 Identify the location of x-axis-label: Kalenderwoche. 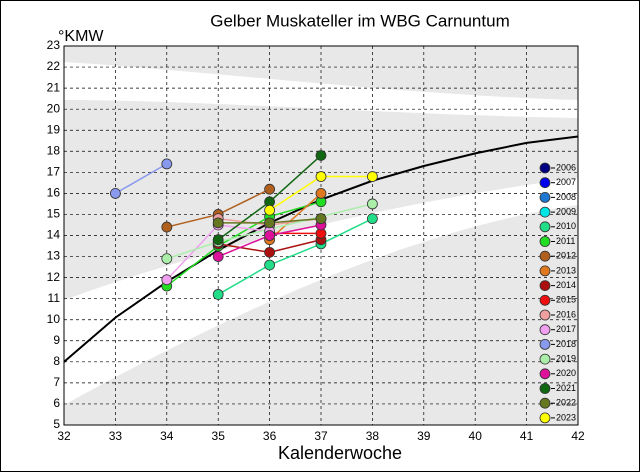
(340, 453).